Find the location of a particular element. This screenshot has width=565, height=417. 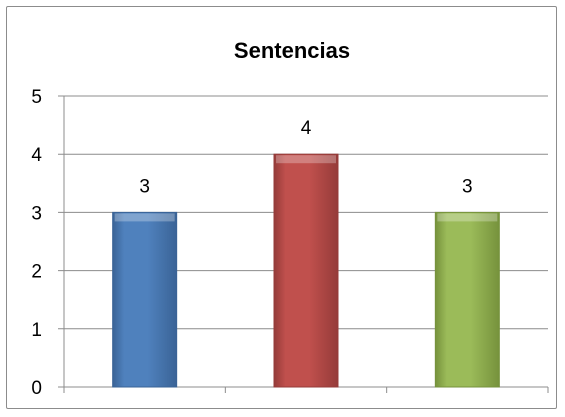

data-labels: 3 4 3 is located at coordinates (305, 157).